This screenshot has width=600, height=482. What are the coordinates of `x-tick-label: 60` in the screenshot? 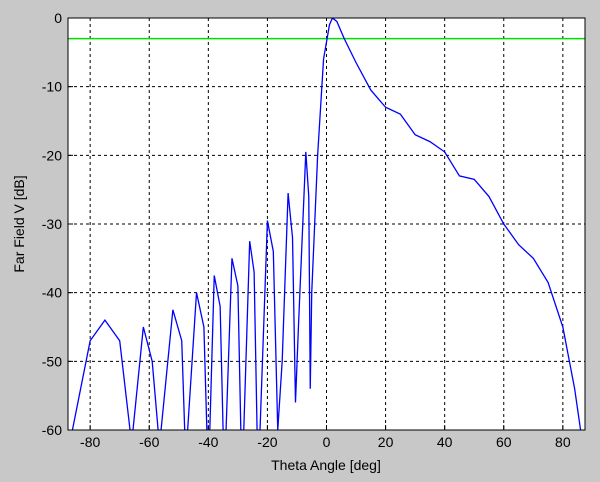 It's located at (504, 442).